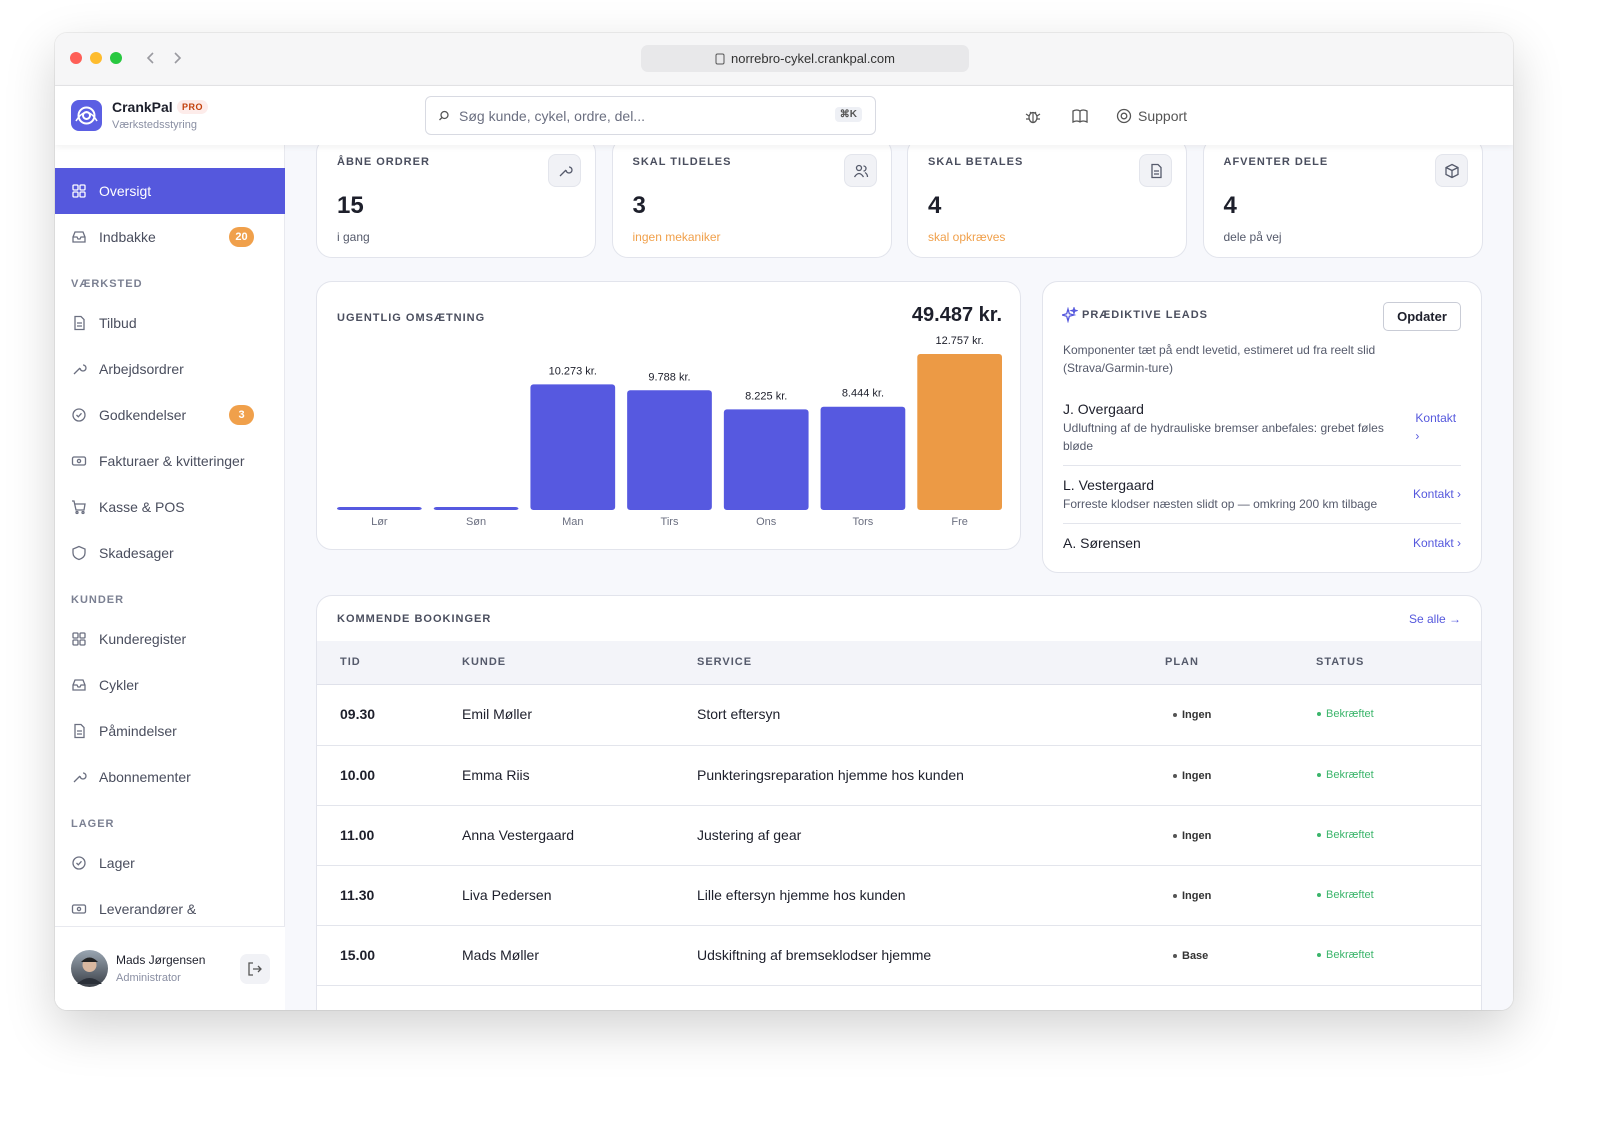 Image resolution: width=1600 pixels, height=1131 pixels. I want to click on nav-item: Tilbud, so click(170, 323).